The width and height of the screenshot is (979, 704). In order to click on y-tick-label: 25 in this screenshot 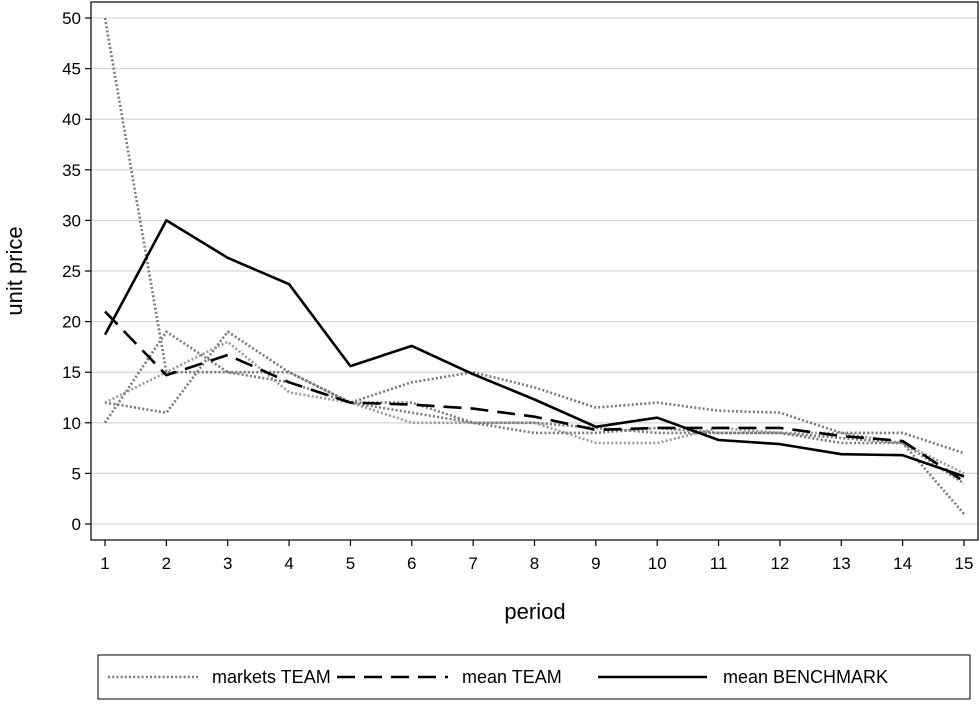, I will do `click(71, 271)`.